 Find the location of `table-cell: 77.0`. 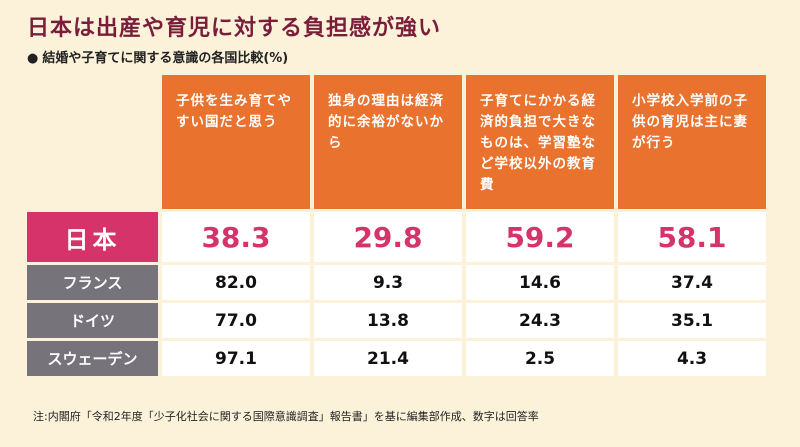

table-cell: 77.0 is located at coordinates (236, 320).